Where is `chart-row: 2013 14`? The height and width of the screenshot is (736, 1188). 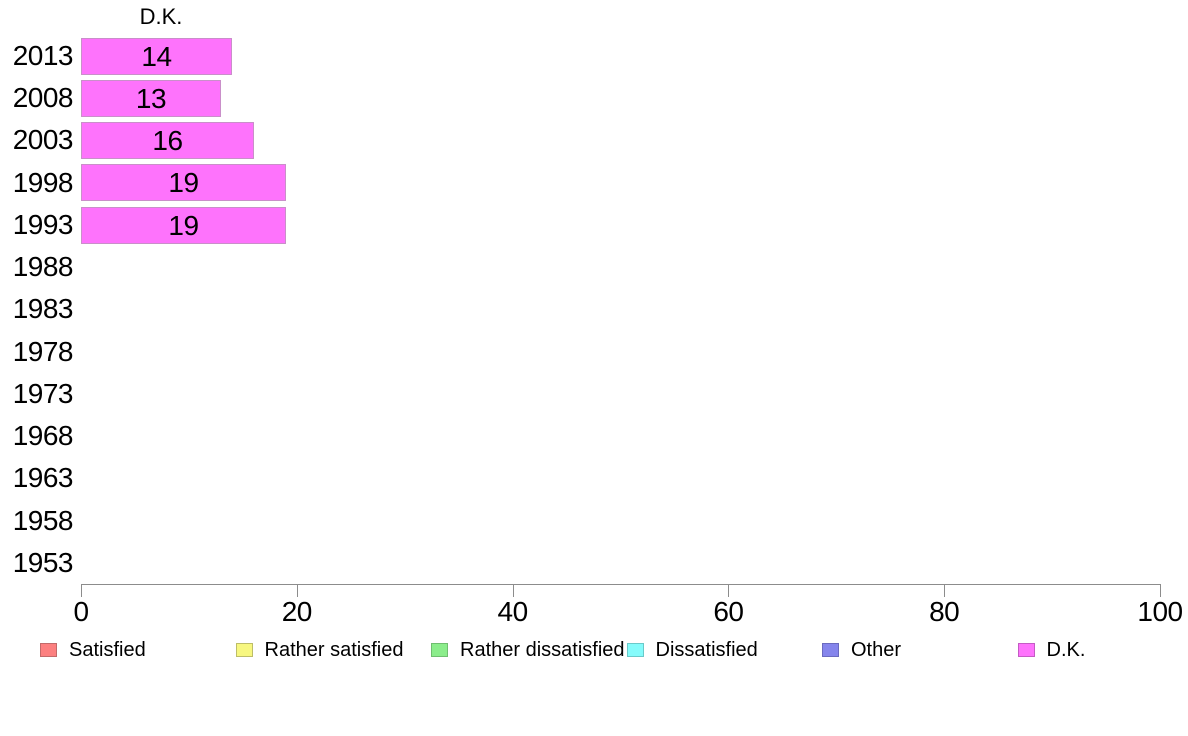 chart-row: 2013 14 is located at coordinates (594, 56).